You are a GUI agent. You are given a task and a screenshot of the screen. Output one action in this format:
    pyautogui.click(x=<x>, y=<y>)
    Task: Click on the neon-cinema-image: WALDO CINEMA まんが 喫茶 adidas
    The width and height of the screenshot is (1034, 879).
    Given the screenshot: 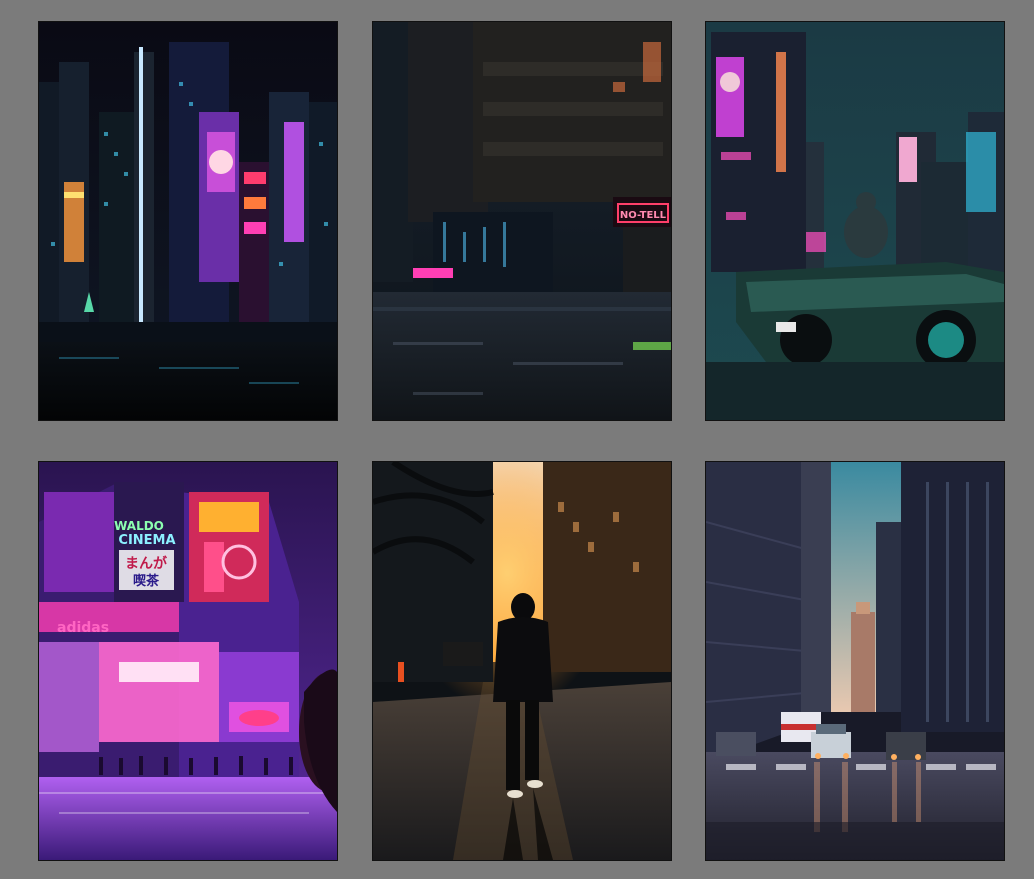 What is the action you would take?
    pyautogui.click(x=188, y=661)
    